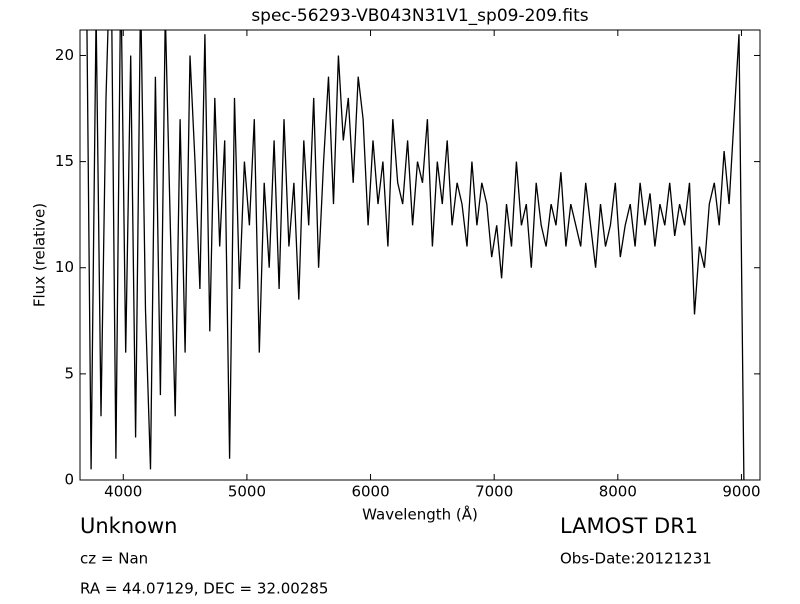 The height and width of the screenshot is (604, 800). I want to click on annotation: Unknown, so click(128, 526).